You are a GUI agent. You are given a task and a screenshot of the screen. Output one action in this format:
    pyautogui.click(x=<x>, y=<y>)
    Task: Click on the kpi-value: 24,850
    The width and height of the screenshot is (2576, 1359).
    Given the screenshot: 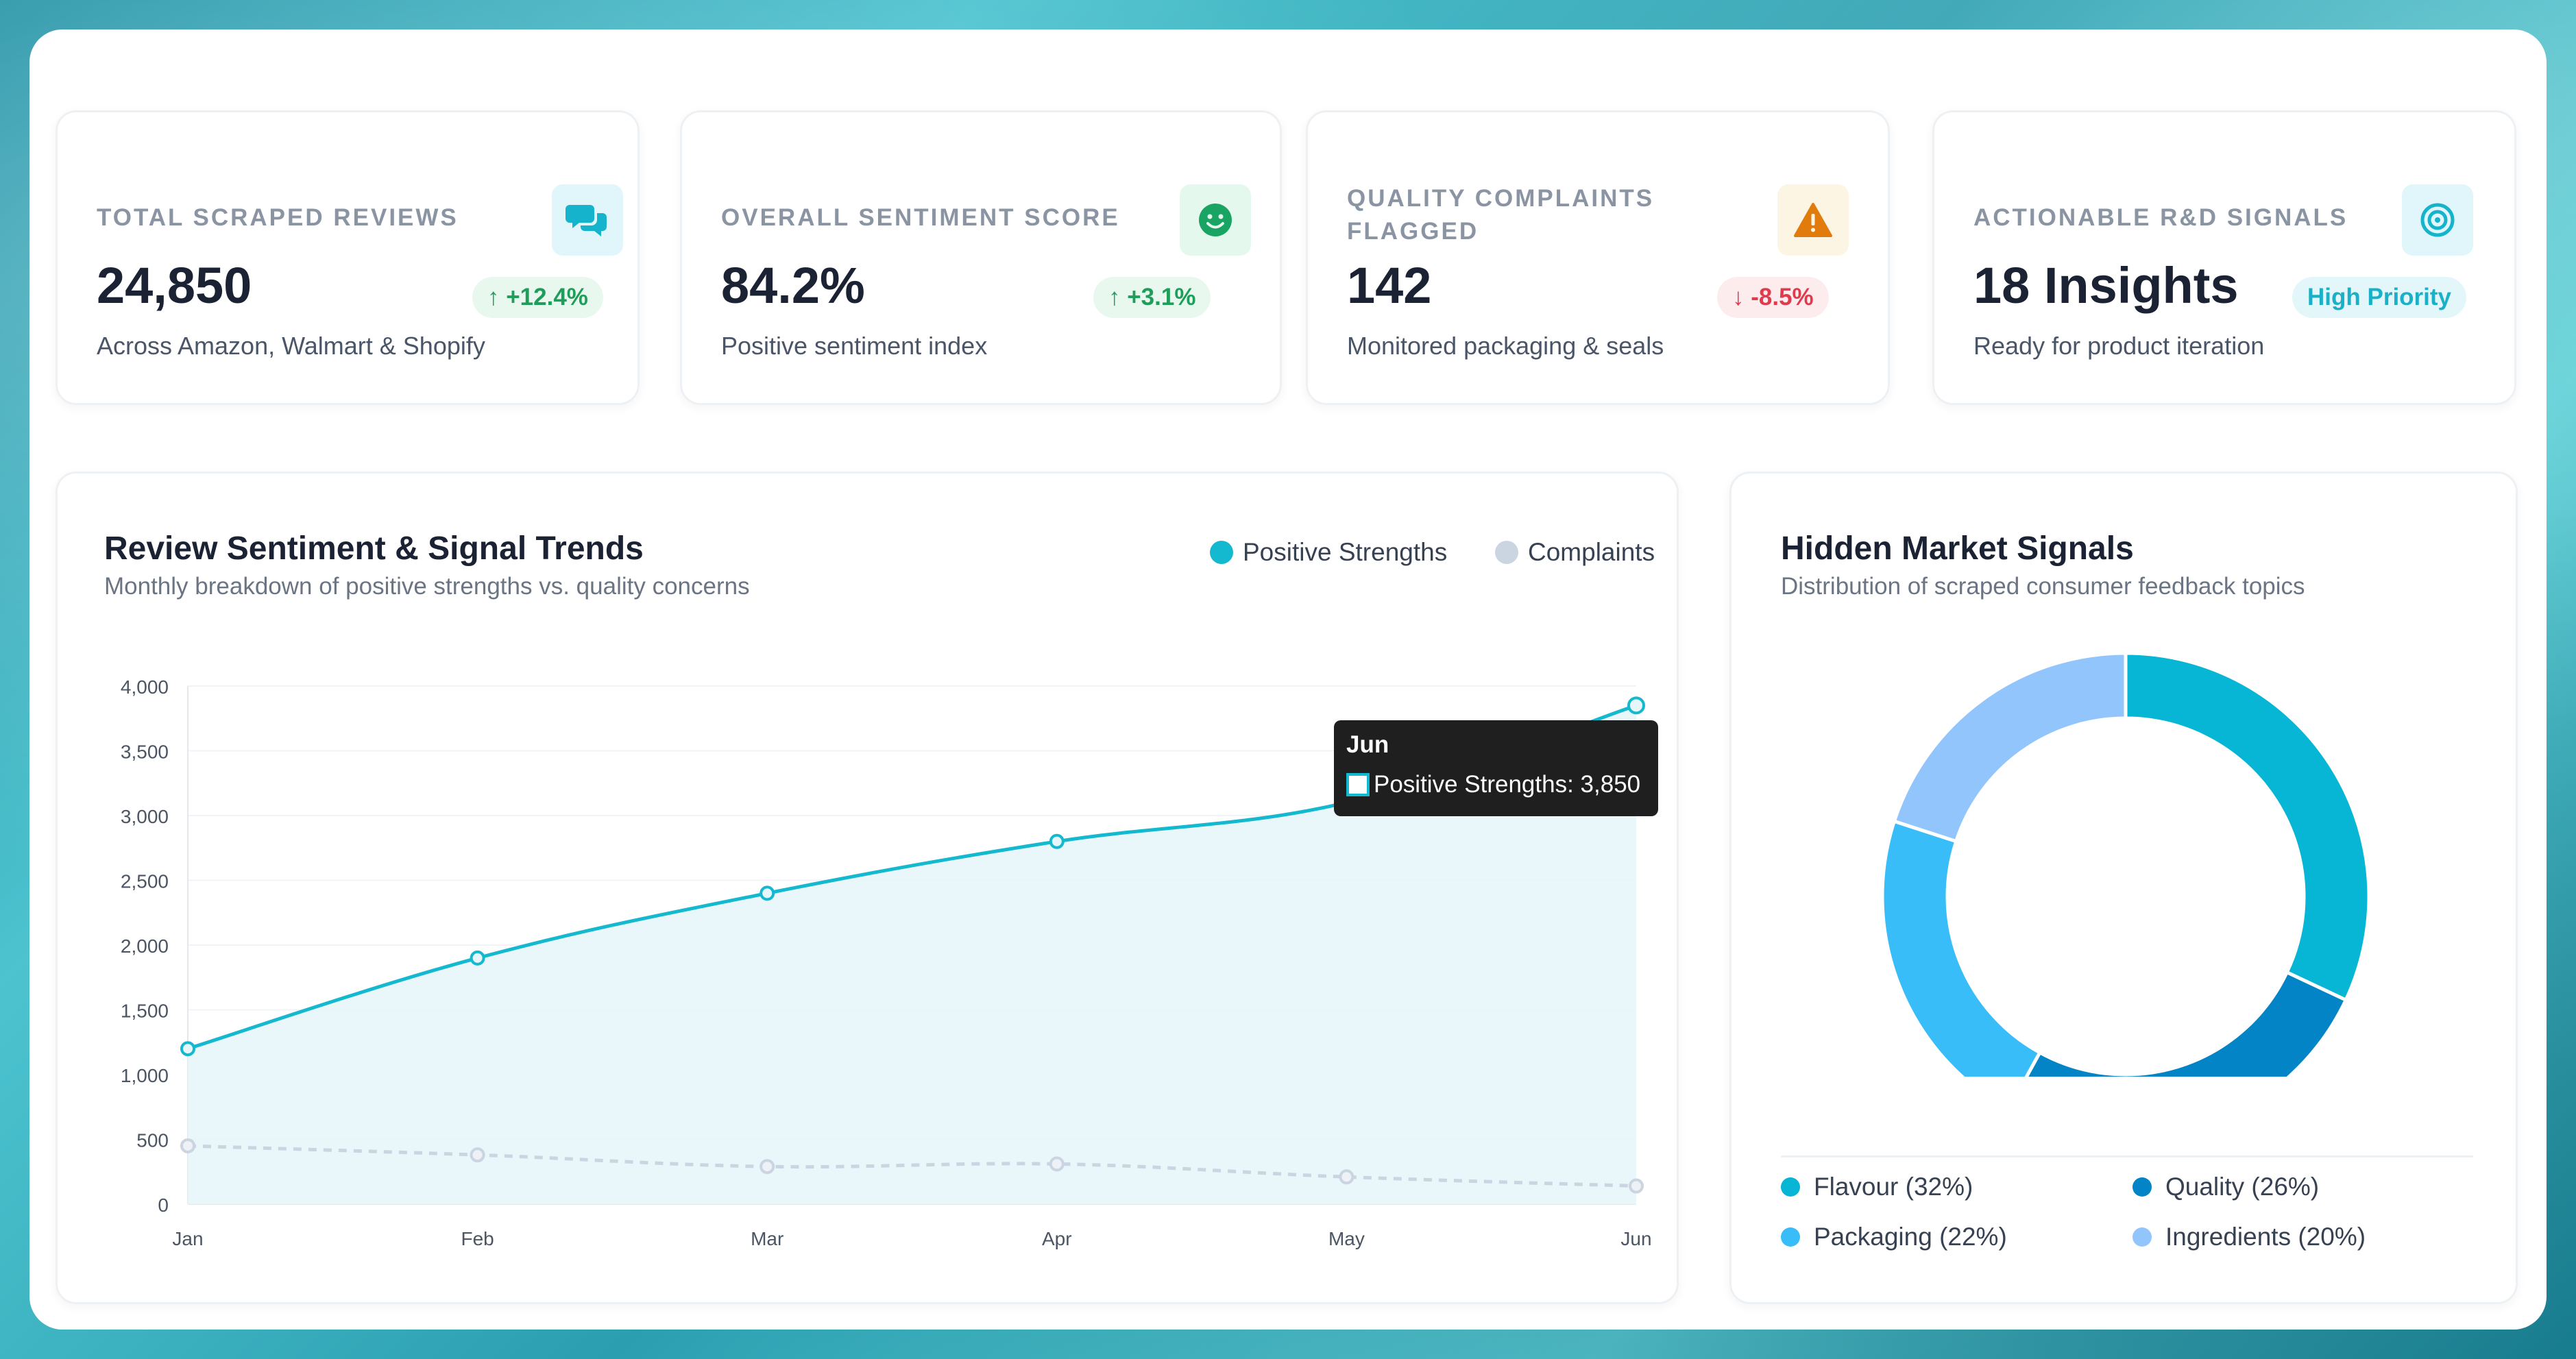 What is the action you would take?
    pyautogui.click(x=174, y=285)
    